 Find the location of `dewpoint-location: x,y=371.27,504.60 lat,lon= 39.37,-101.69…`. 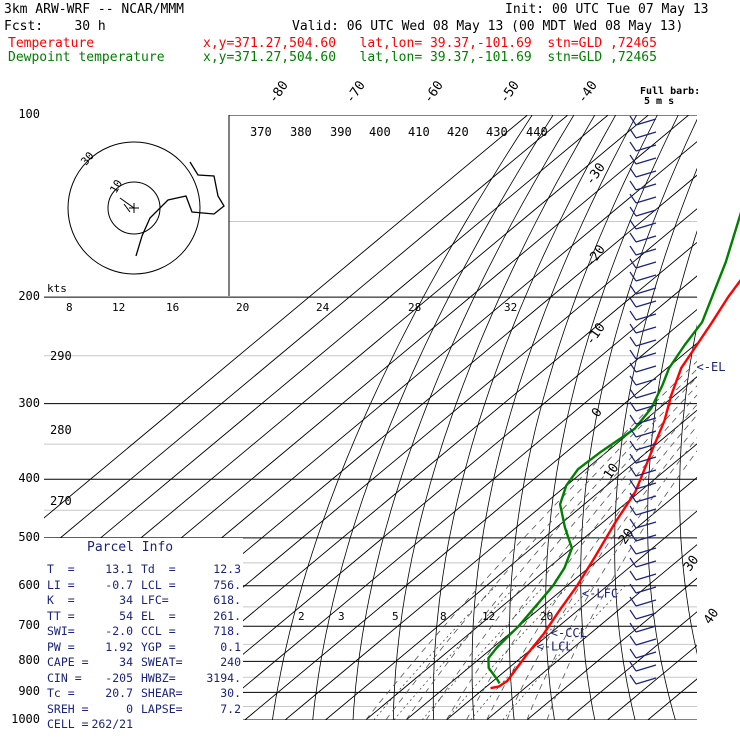

dewpoint-location: x,y=371.27,504.60 lat,lon= 39.37,-101.69… is located at coordinates (430, 57).